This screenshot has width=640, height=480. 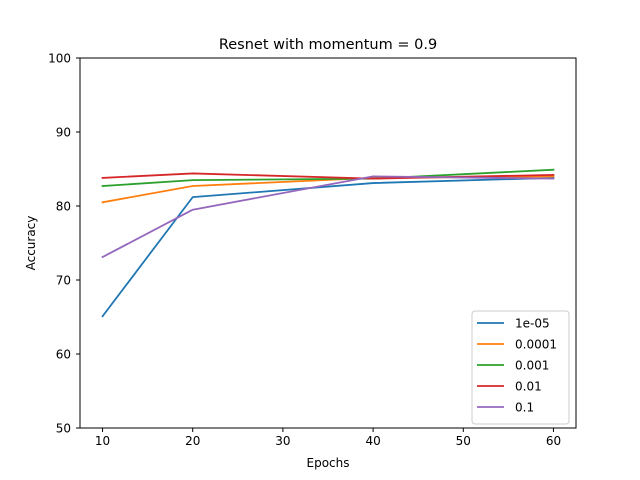 I want to click on legend-label: 0.001, so click(x=532, y=366).